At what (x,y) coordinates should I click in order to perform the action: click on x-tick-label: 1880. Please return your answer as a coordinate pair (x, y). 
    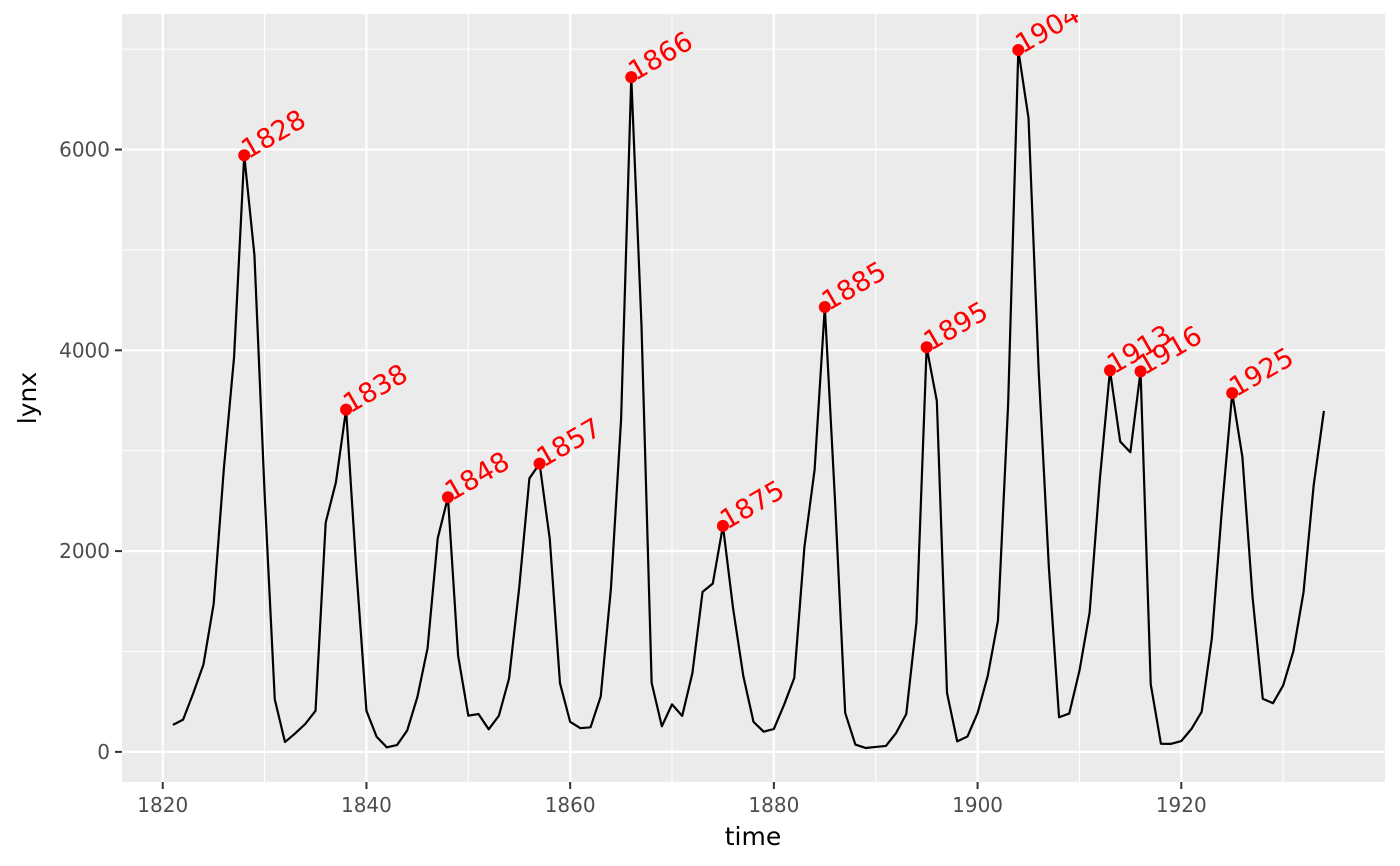
    Looking at the image, I should click on (773, 805).